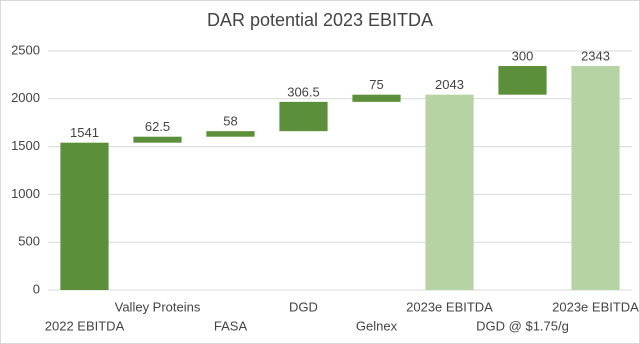 The height and width of the screenshot is (344, 640). I want to click on data-label: 2343, so click(595, 55).